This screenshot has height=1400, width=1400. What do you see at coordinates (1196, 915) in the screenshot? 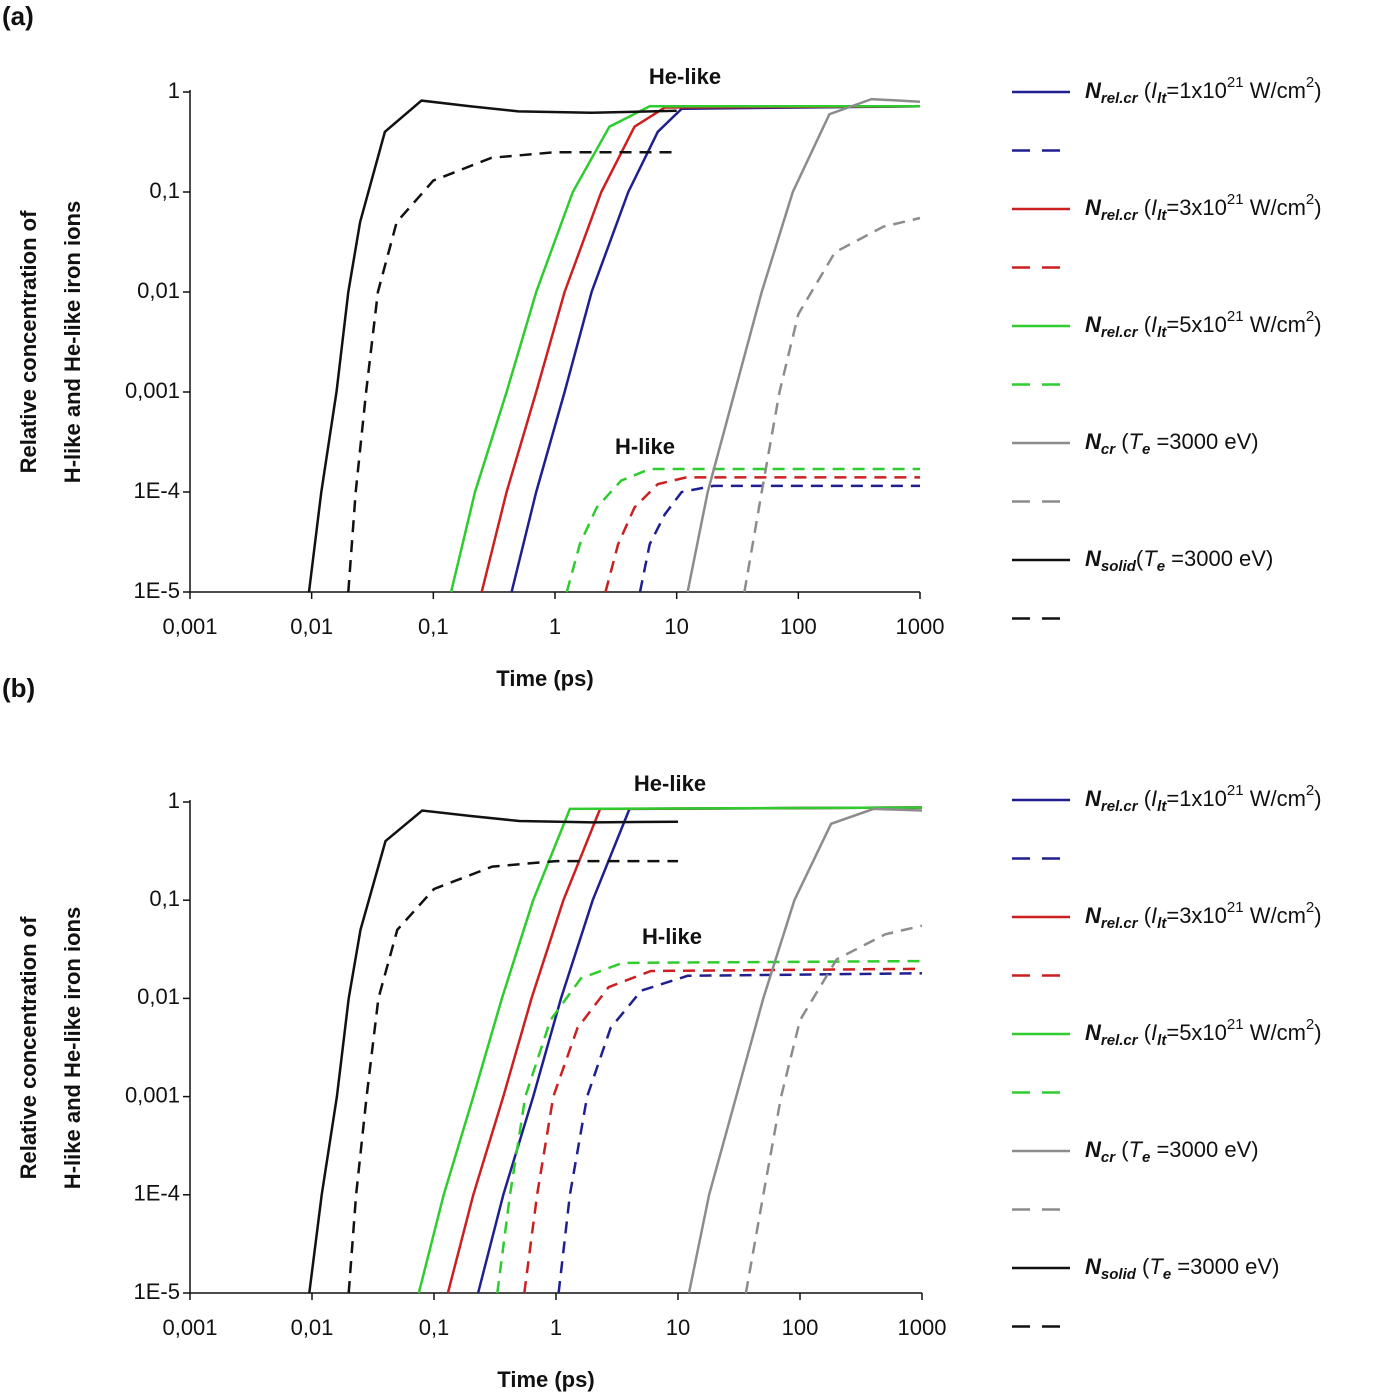
I see `legend-text: =3x10` at bounding box center [1196, 915].